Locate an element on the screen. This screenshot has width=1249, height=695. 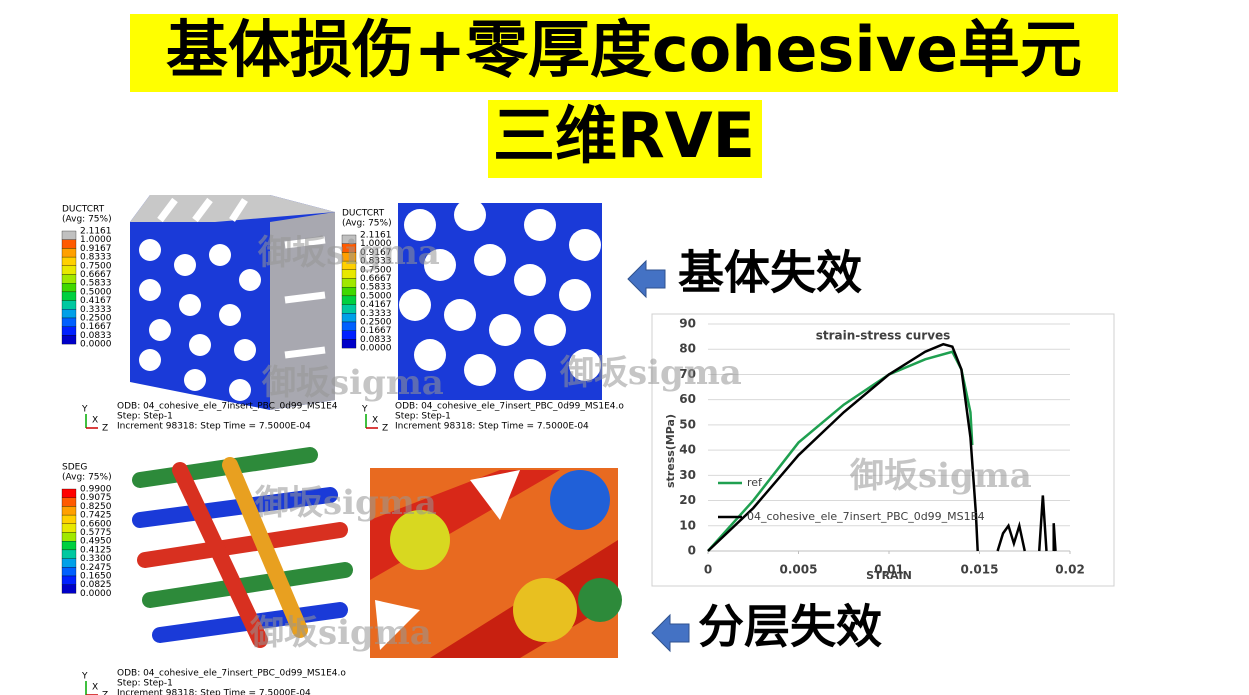
label: 分层失效 is located at coordinates (790, 627).